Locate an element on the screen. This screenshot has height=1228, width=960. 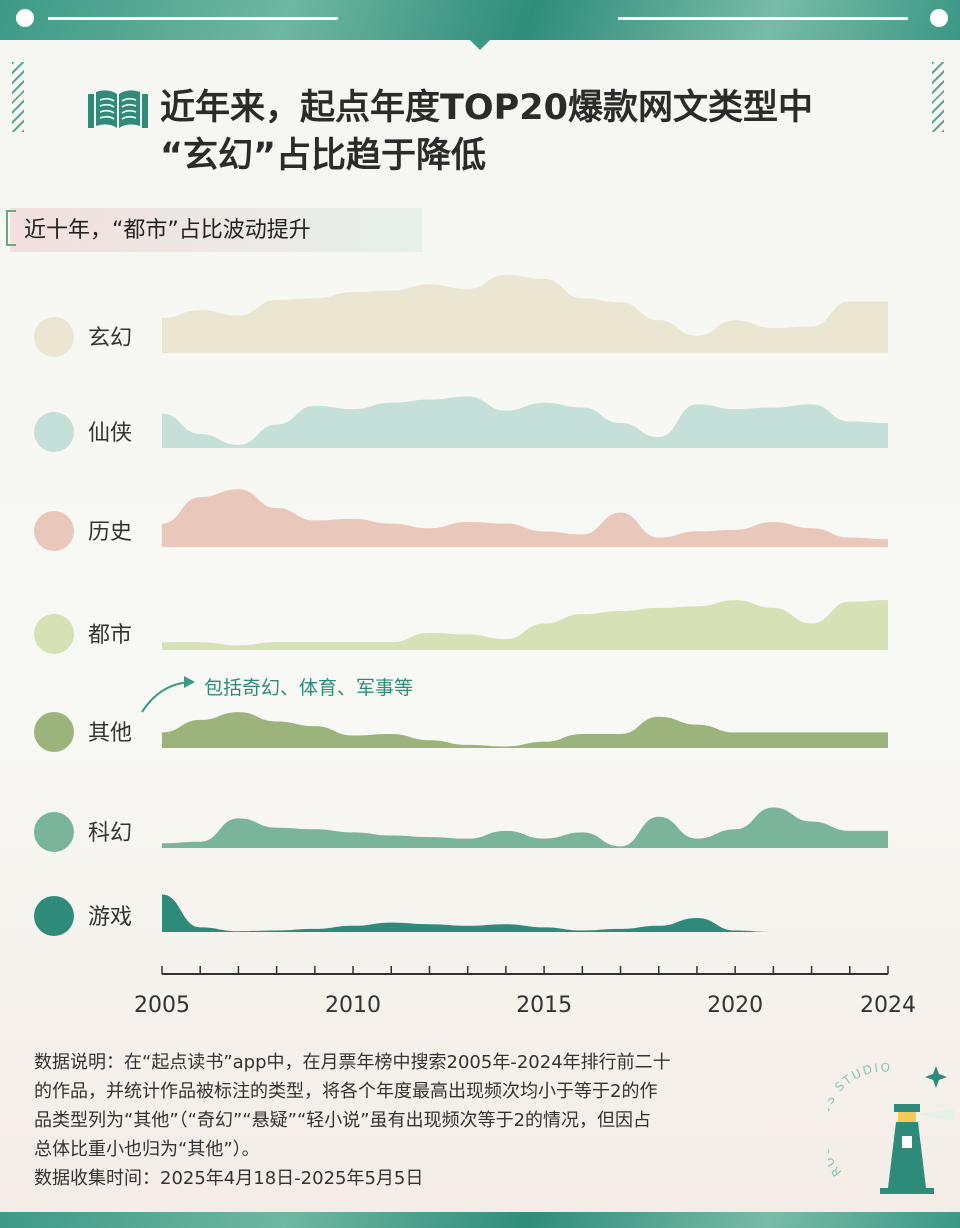
svg-text: RUC NEWS STUDIO is located at coordinates (860, 1120).